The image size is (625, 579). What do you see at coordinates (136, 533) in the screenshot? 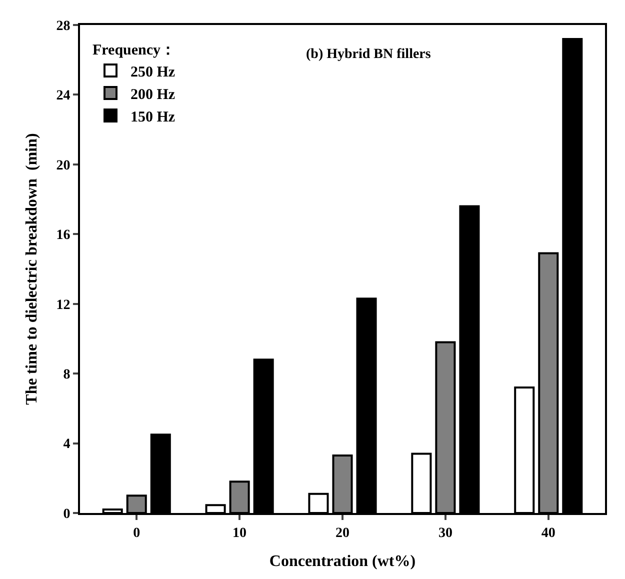
I see `x-tick-label: 0` at bounding box center [136, 533].